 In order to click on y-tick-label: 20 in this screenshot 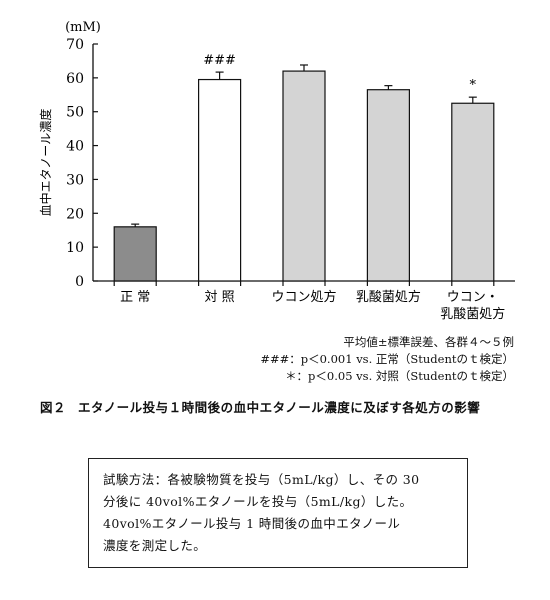, I will do `click(75, 214)`.